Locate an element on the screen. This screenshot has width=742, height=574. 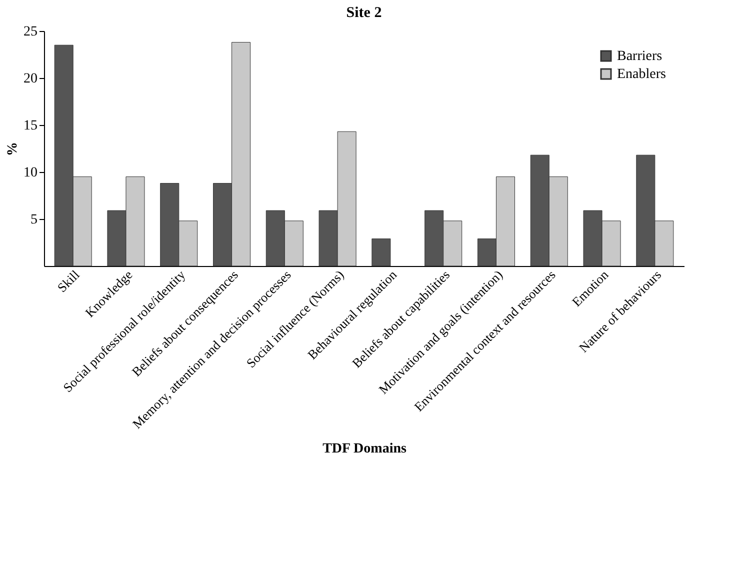
legend-label: Enablers is located at coordinates (641, 74).